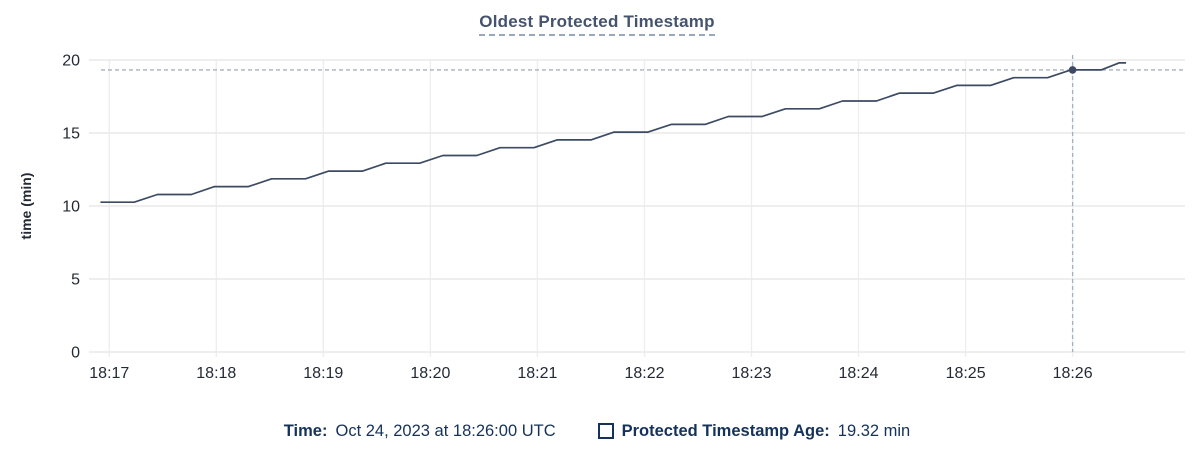  Describe the element at coordinates (1073, 373) in the screenshot. I see `x-tick-label: 18:26` at that location.